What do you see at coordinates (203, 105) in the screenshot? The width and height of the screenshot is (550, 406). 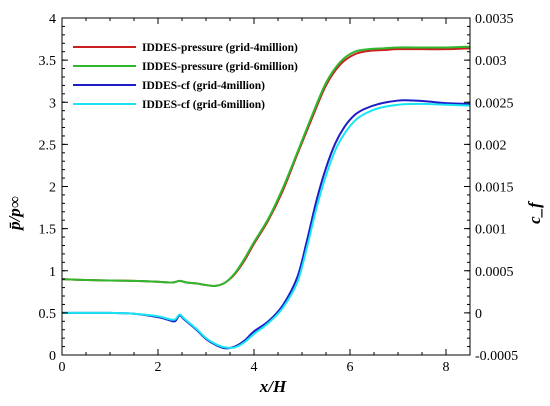 I see `legend-label-4: IDDES-cf (grid-6million)` at bounding box center [203, 105].